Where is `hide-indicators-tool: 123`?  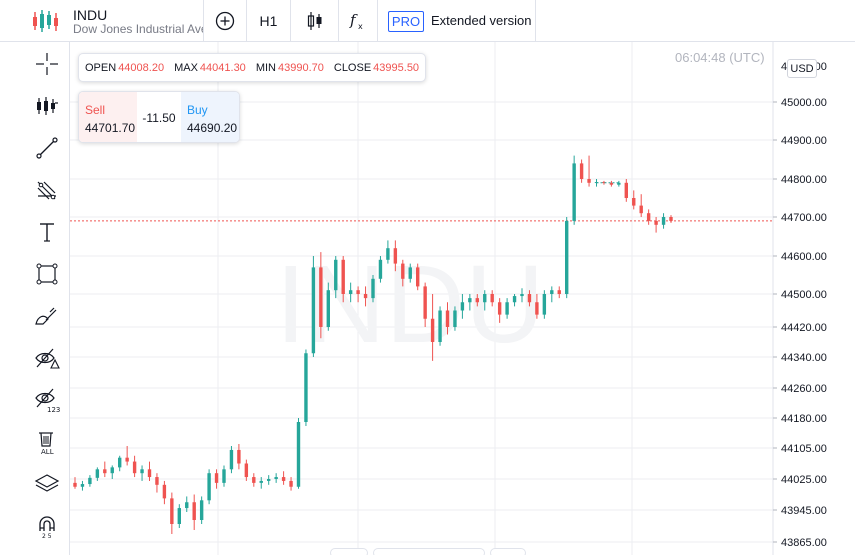
hide-indicators-tool: 123 is located at coordinates (47, 400).